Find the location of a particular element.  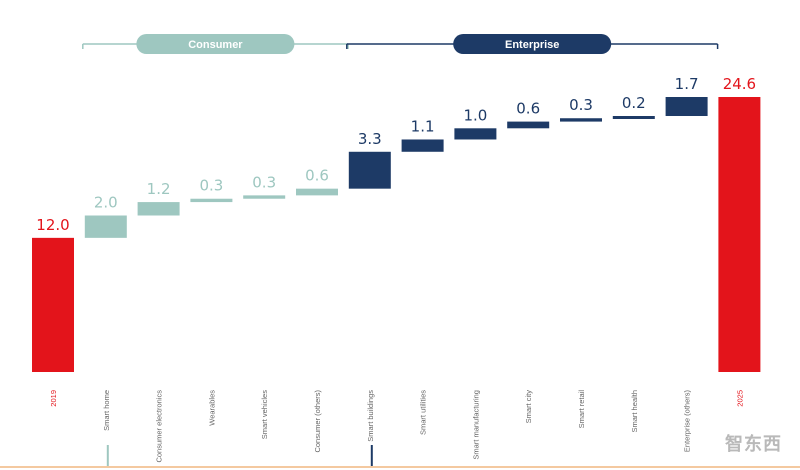

value-label-enterprise-others: 1.7 is located at coordinates (687, 84).